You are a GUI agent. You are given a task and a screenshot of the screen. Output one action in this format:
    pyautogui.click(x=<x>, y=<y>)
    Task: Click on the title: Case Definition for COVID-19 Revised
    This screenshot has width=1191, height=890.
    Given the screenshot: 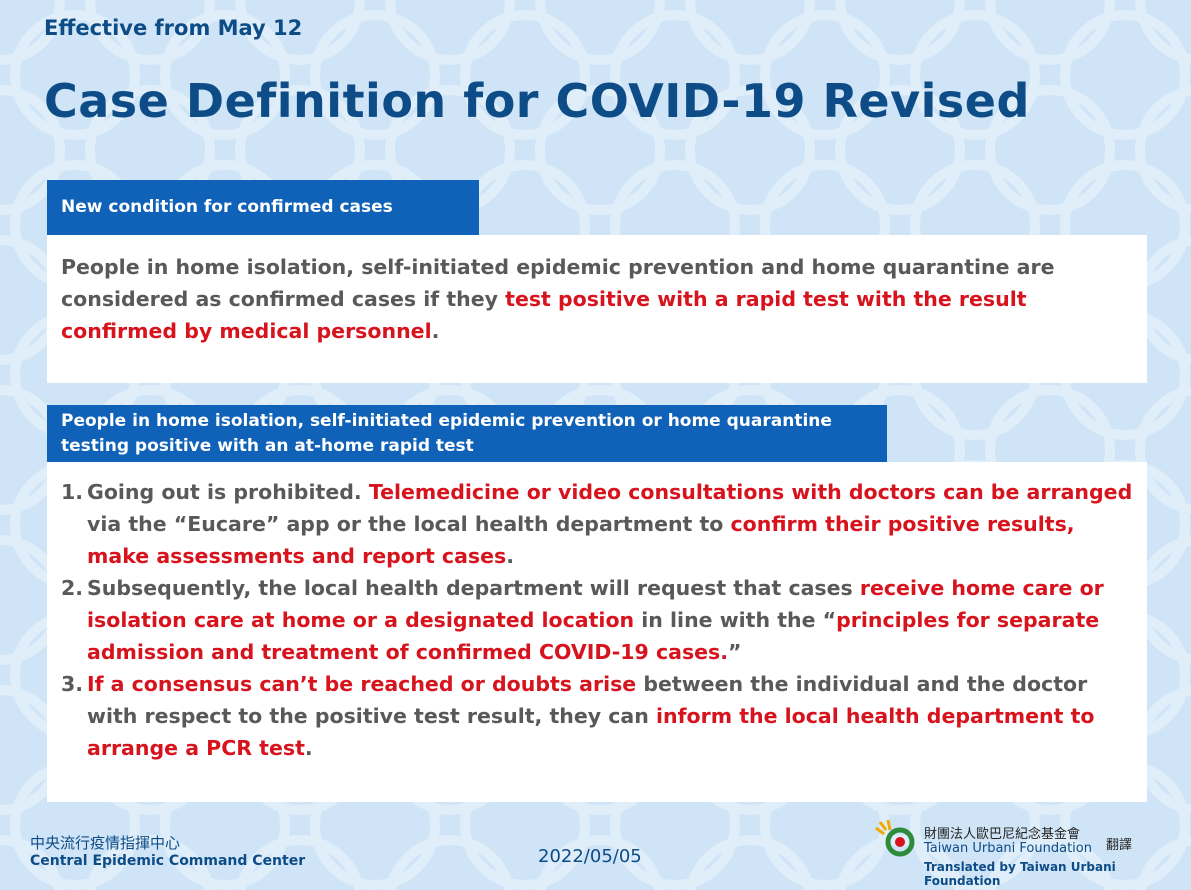 What is the action you would take?
    pyautogui.click(x=537, y=101)
    